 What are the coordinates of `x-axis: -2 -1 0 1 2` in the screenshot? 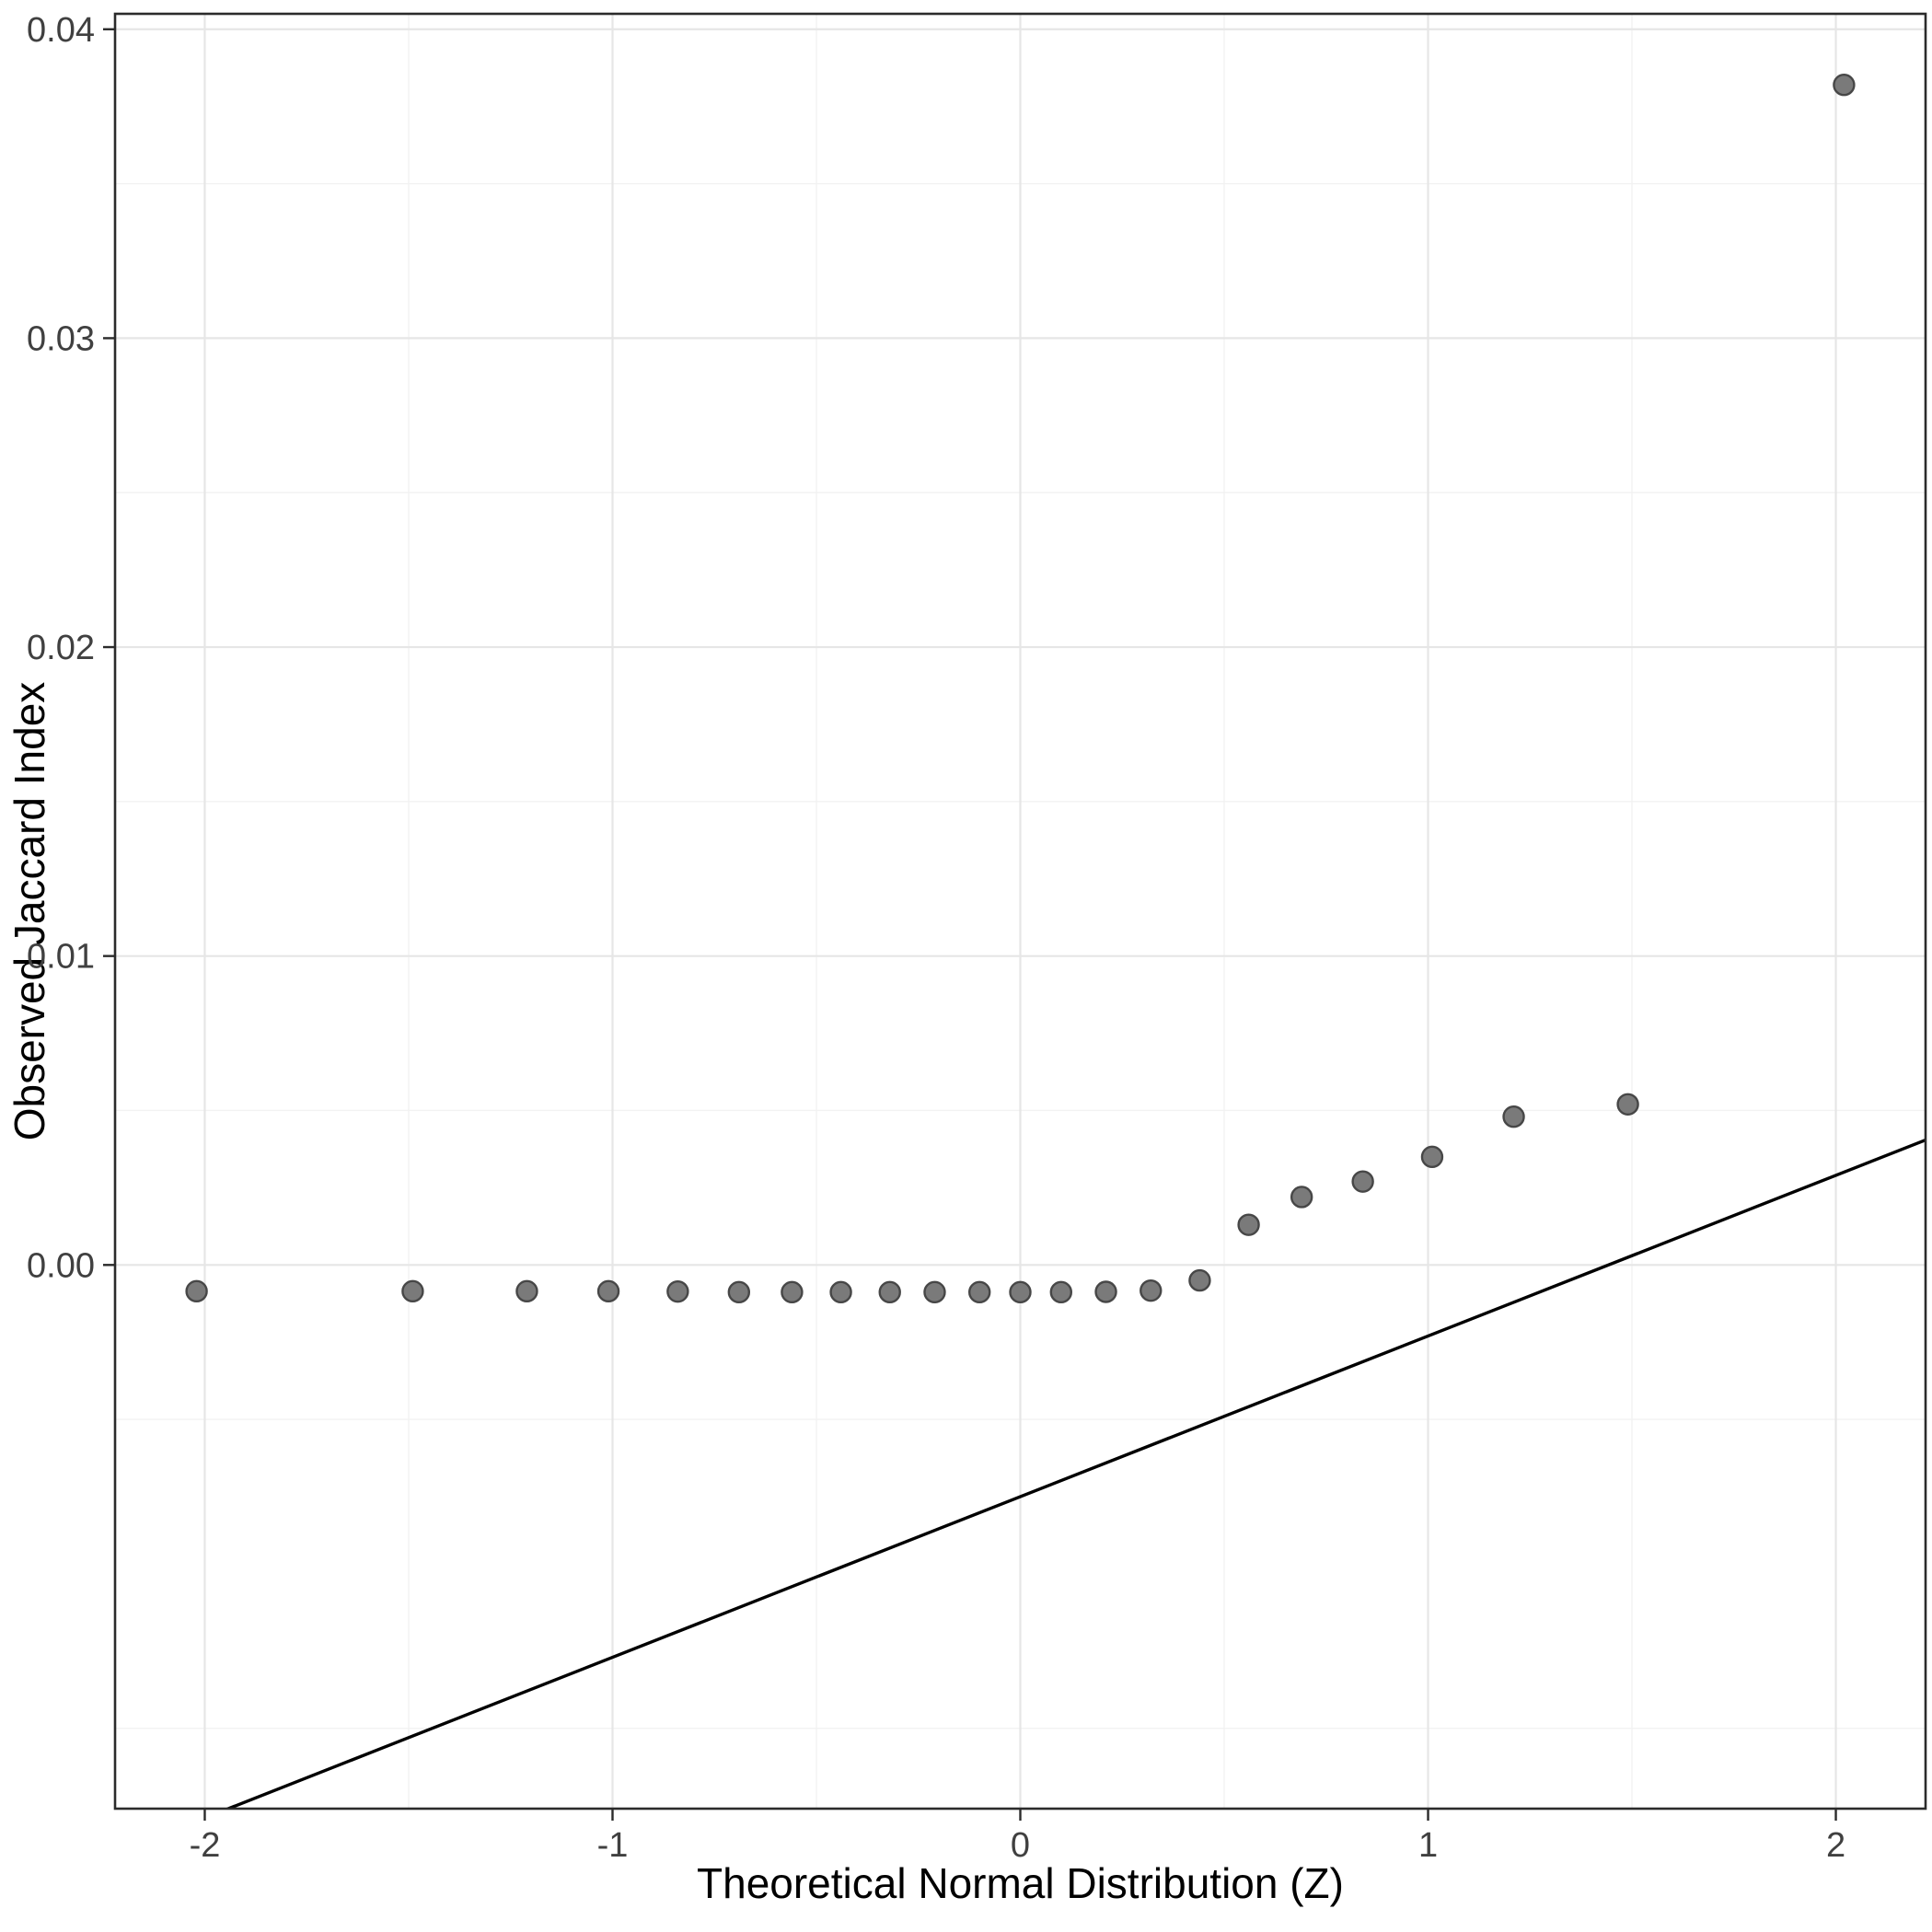 It's located at (1018, 1837).